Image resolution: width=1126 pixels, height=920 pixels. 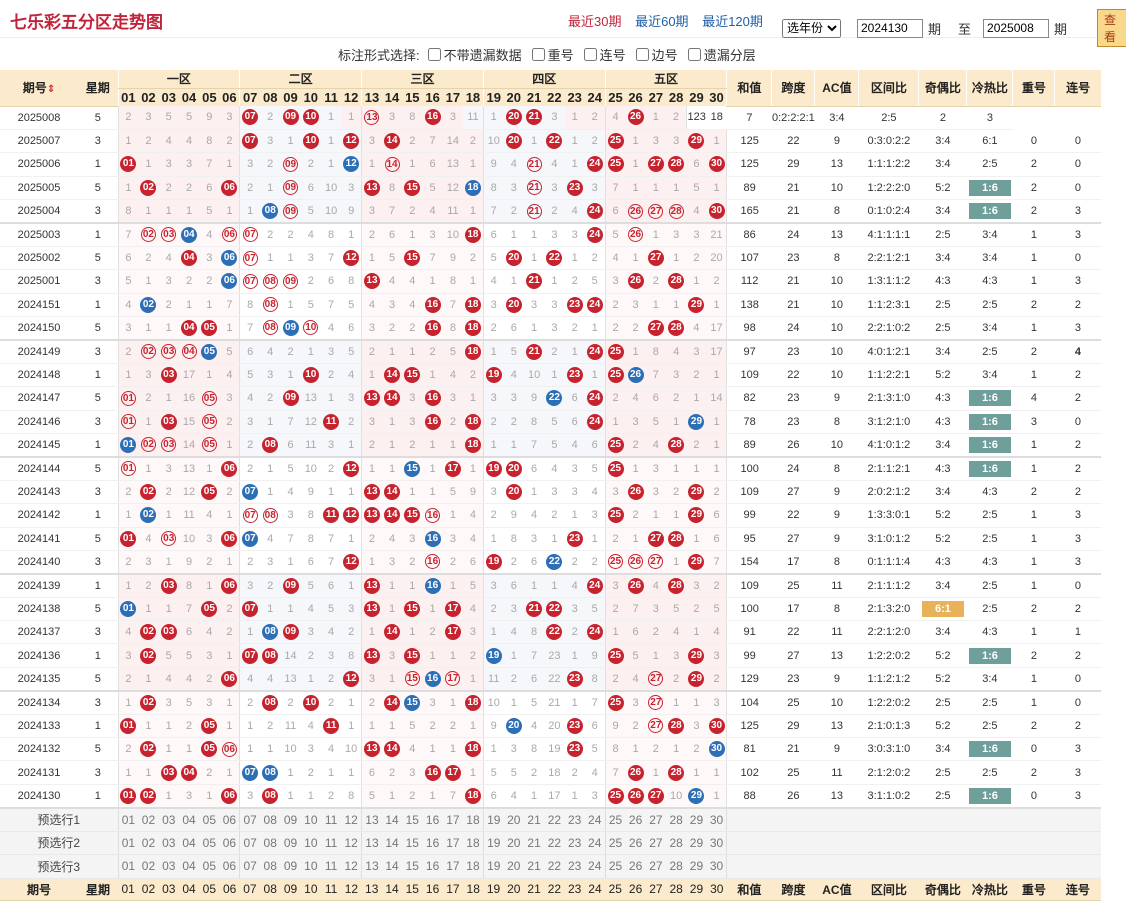 What do you see at coordinates (642, 54) in the screenshot?
I see `checkbox-edge` at bounding box center [642, 54].